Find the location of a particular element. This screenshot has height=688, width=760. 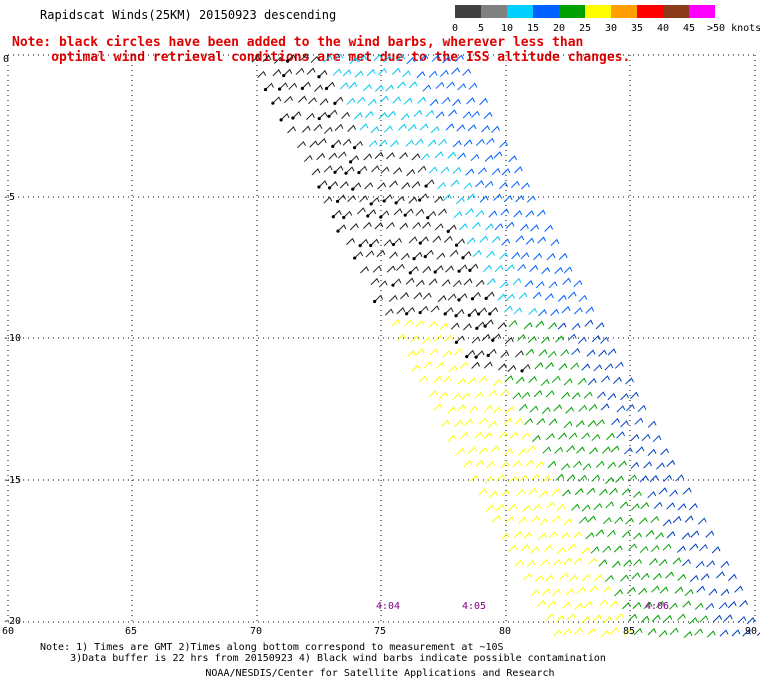

legend-label: 40 is located at coordinates (663, 28).